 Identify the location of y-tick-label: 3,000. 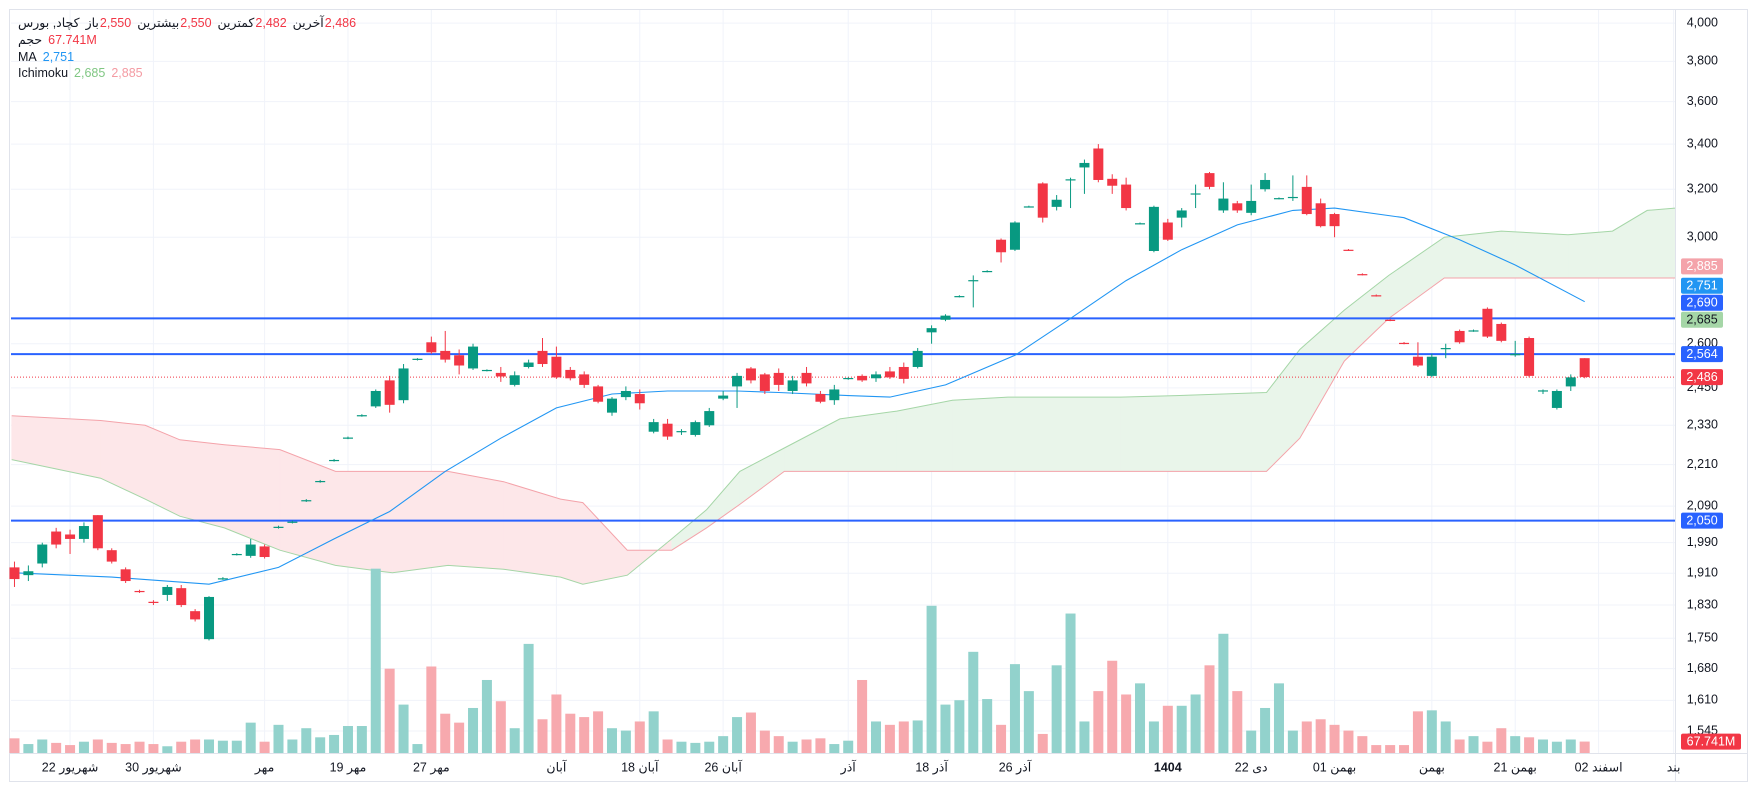
(1702, 237).